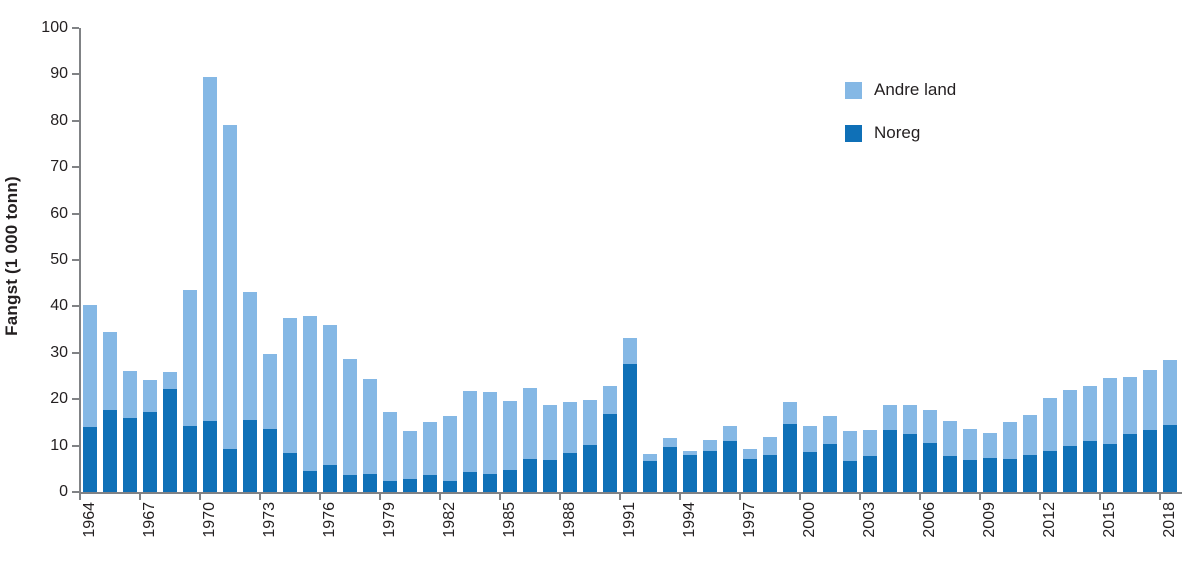 The width and height of the screenshot is (1200, 565). I want to click on bar-noreg-1976, so click(330, 478).